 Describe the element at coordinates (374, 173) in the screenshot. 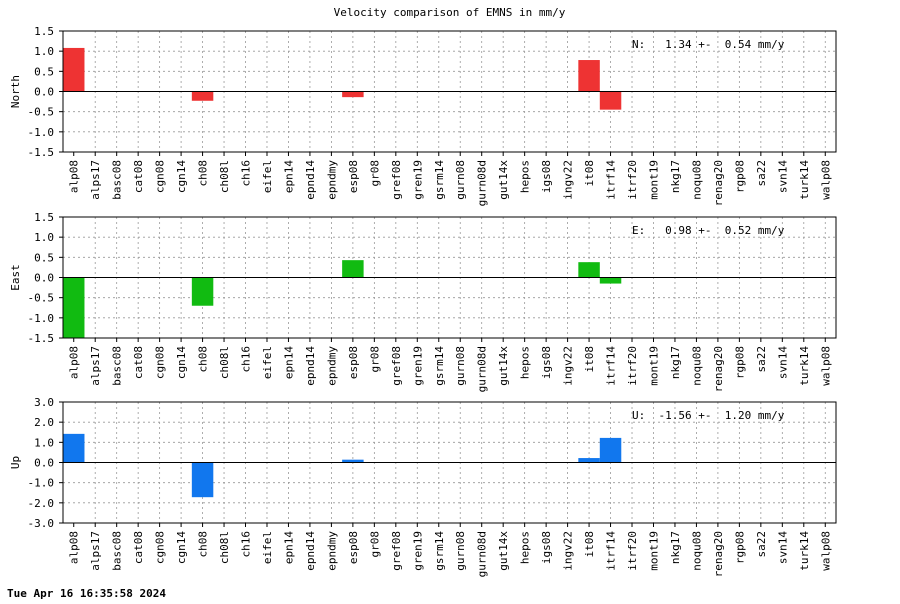

I see `x-tick-label: gr08` at that location.